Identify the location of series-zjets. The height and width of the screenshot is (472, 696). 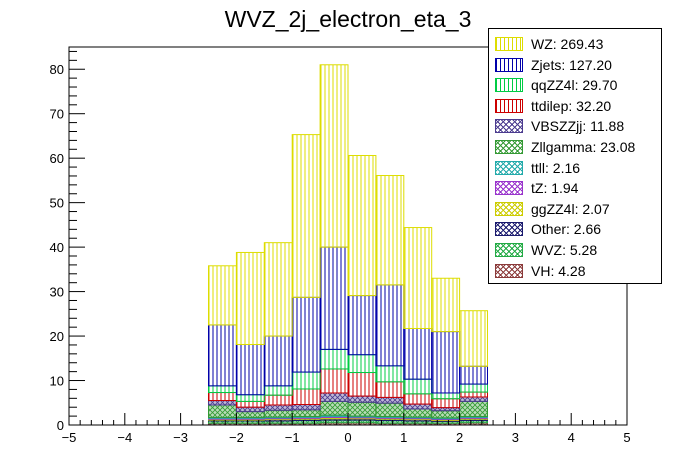
(348, 321).